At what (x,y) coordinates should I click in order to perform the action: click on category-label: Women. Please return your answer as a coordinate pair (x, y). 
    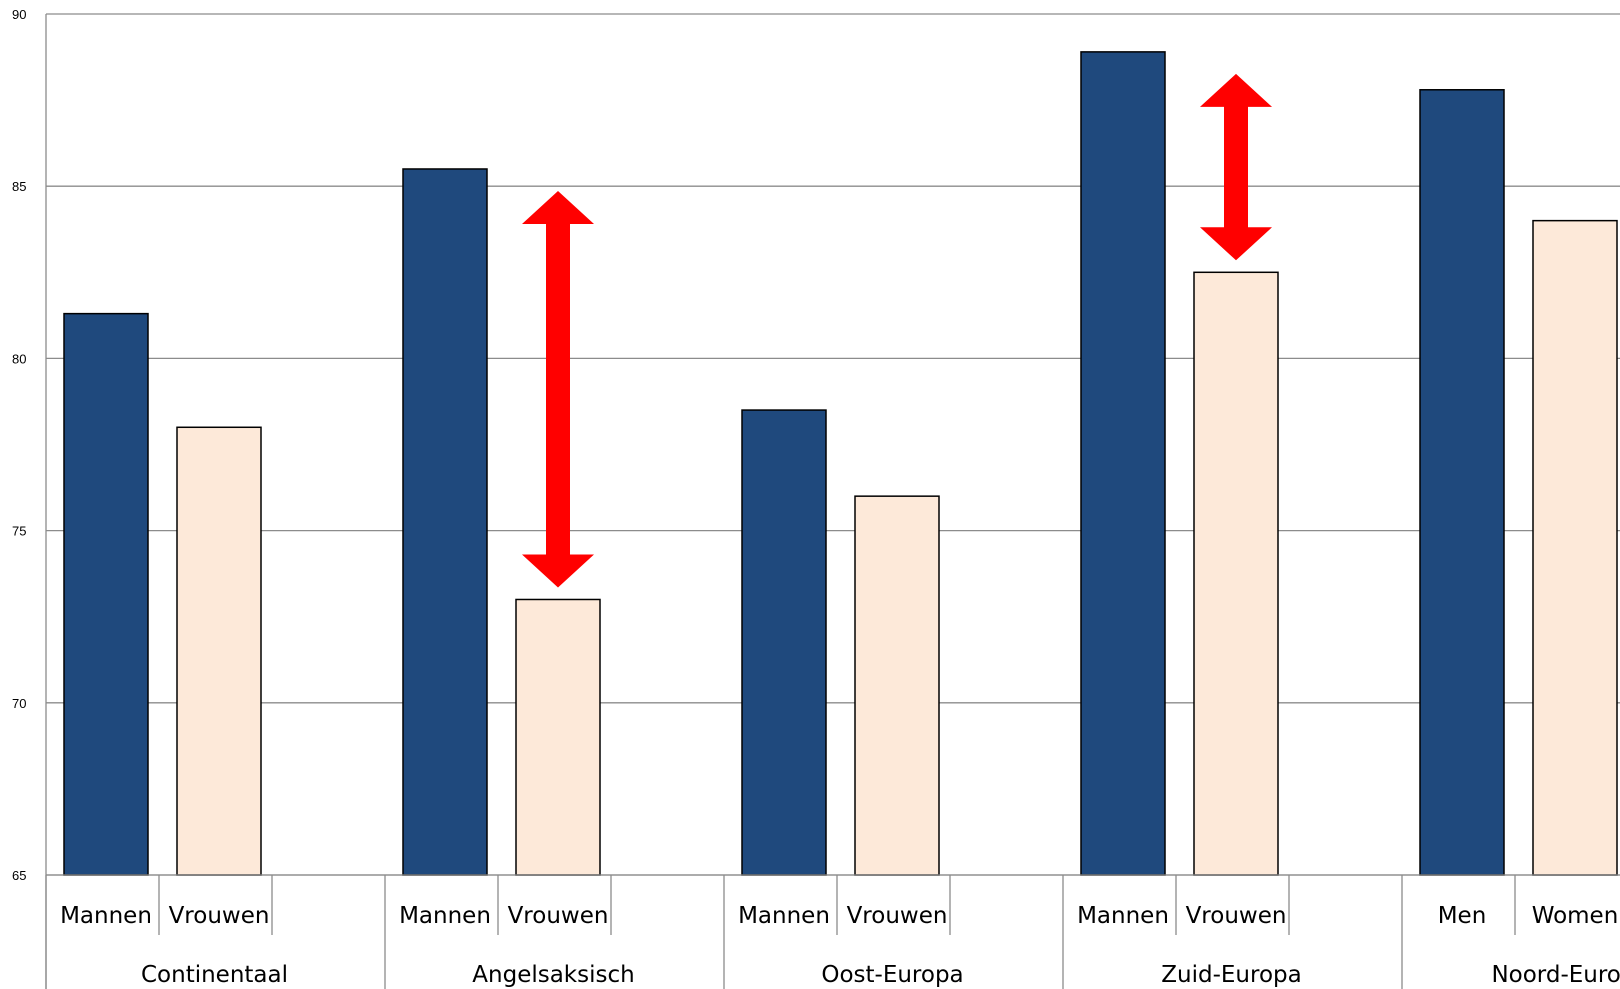
    Looking at the image, I should click on (1575, 916).